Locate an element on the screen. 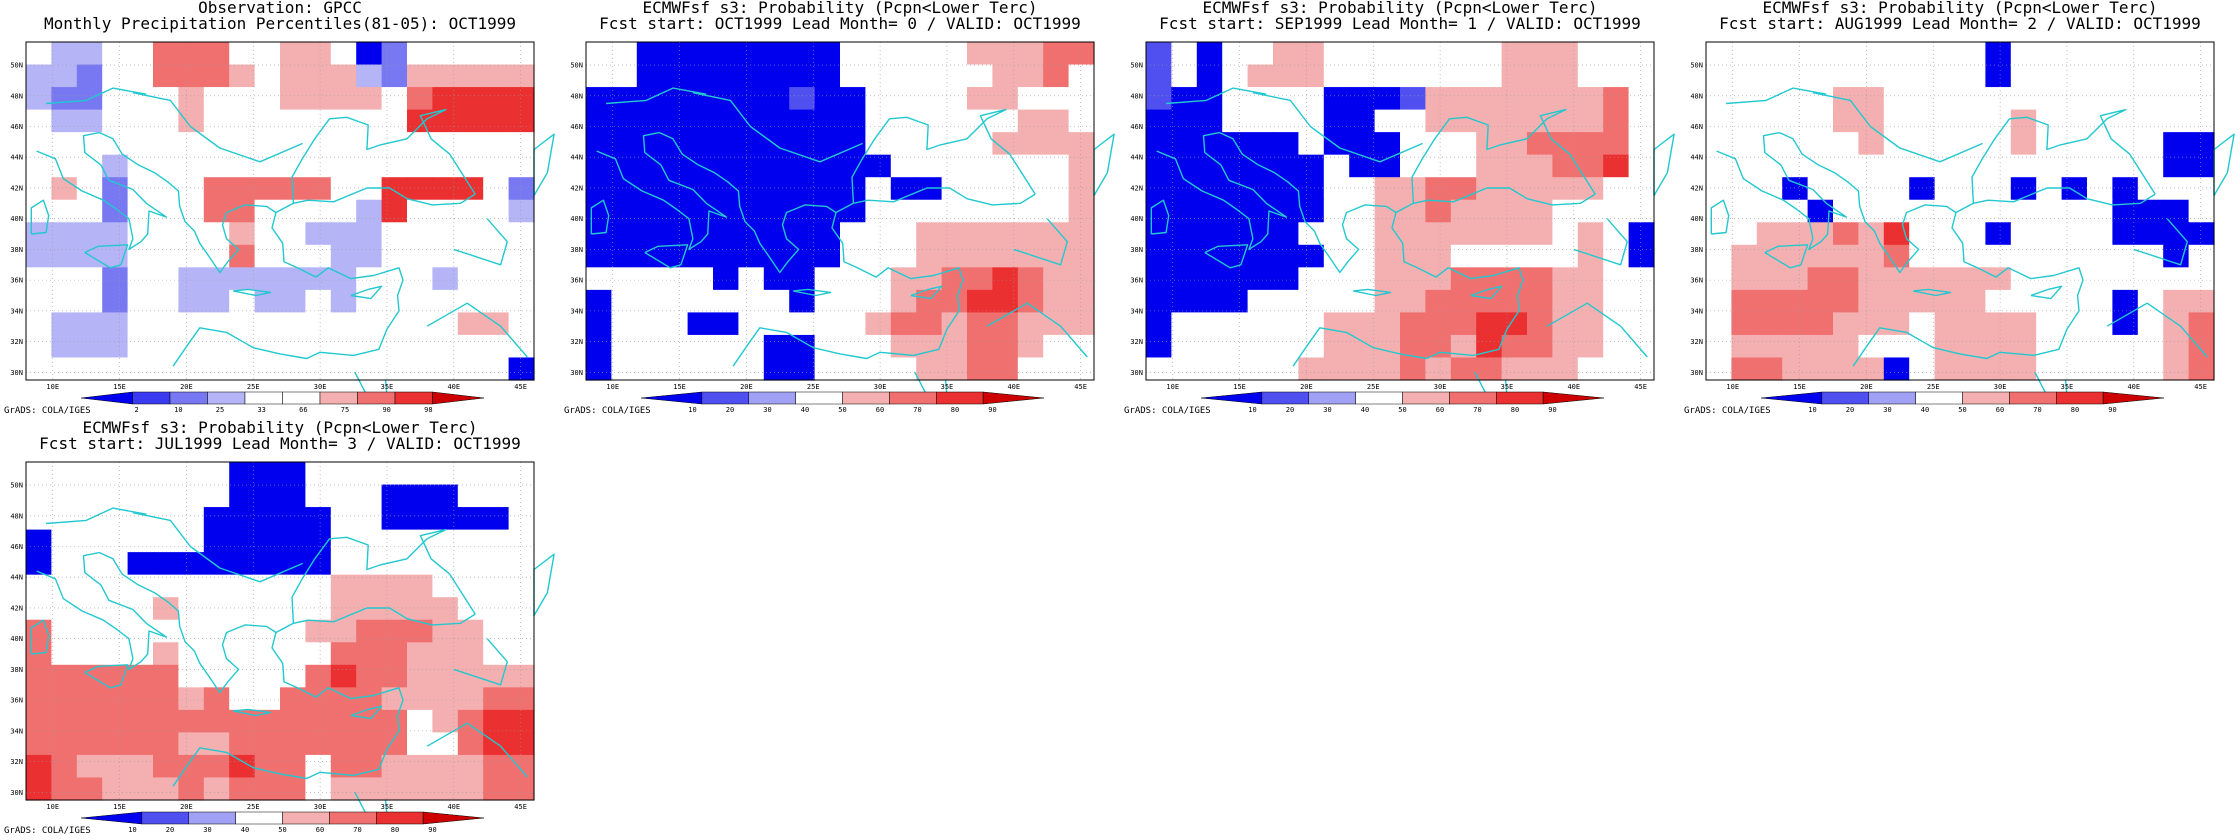 This screenshot has width=2240, height=840. colorbar-label: 60 is located at coordinates (1440, 410).